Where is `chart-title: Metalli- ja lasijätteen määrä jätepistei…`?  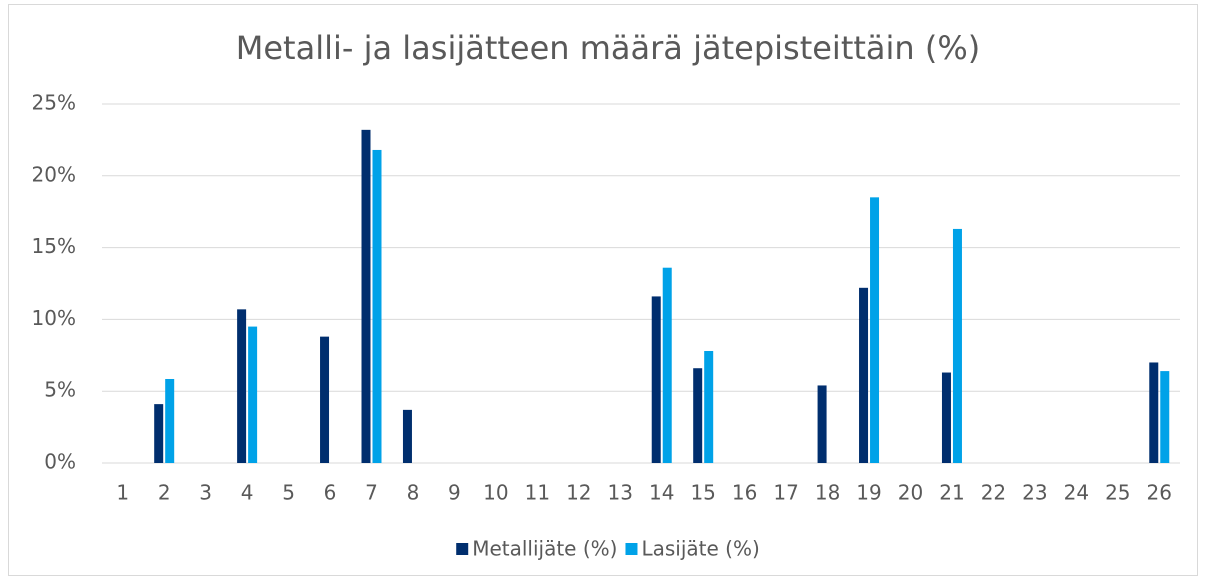
chart-title: Metalli- ja lasijätteen määrä jätepistei… is located at coordinates (608, 48).